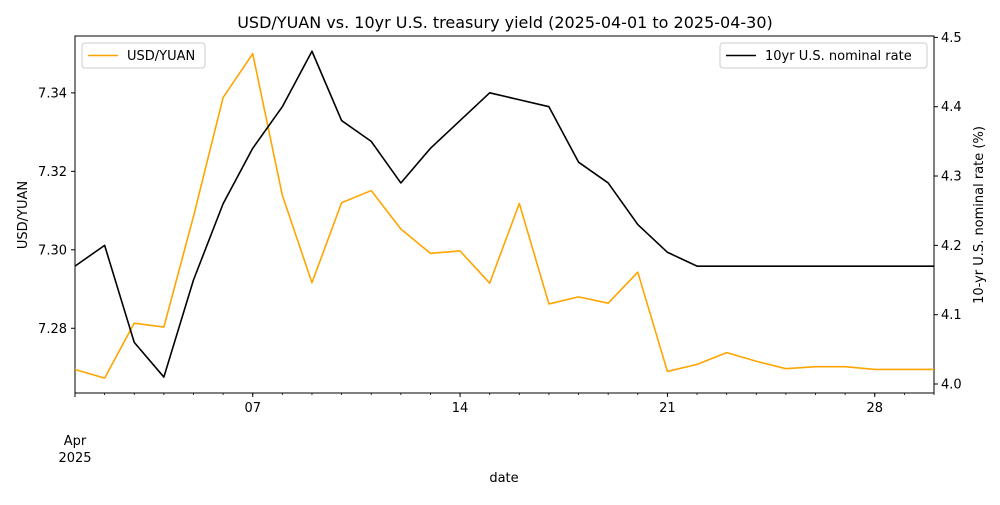 The height and width of the screenshot is (505, 1000). Describe the element at coordinates (460, 408) in the screenshot. I see `x-tick-label: 14` at that location.